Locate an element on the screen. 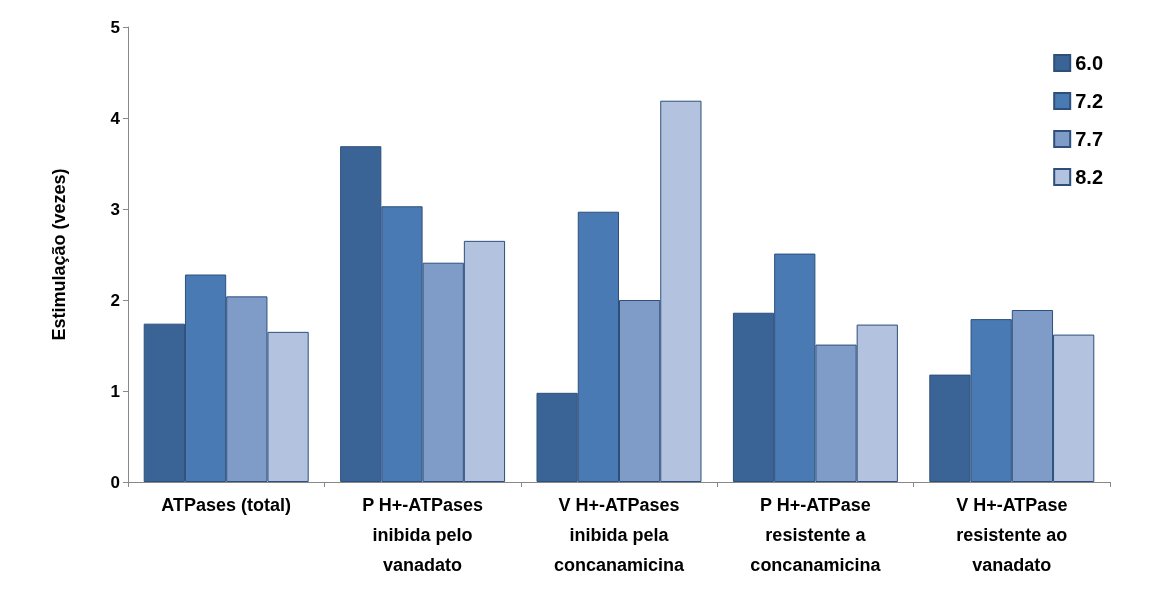 This screenshot has width=1156, height=614. y-tick-label: 3 is located at coordinates (115, 209).